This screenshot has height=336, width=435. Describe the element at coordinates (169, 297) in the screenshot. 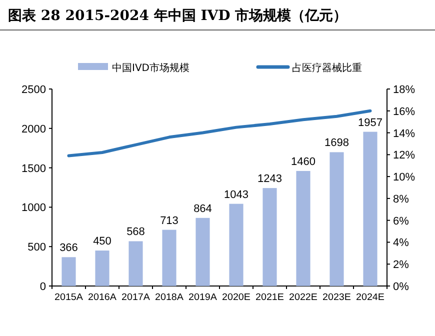

I see `x-tick-label: 2018A` at that location.